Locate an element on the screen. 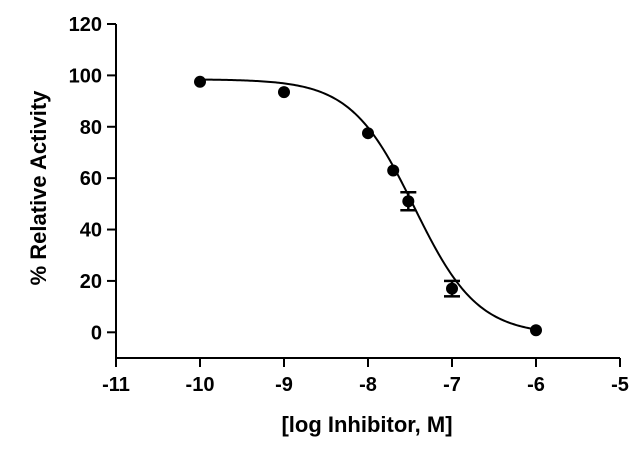  y-tick-label: 60 is located at coordinates (91, 179).